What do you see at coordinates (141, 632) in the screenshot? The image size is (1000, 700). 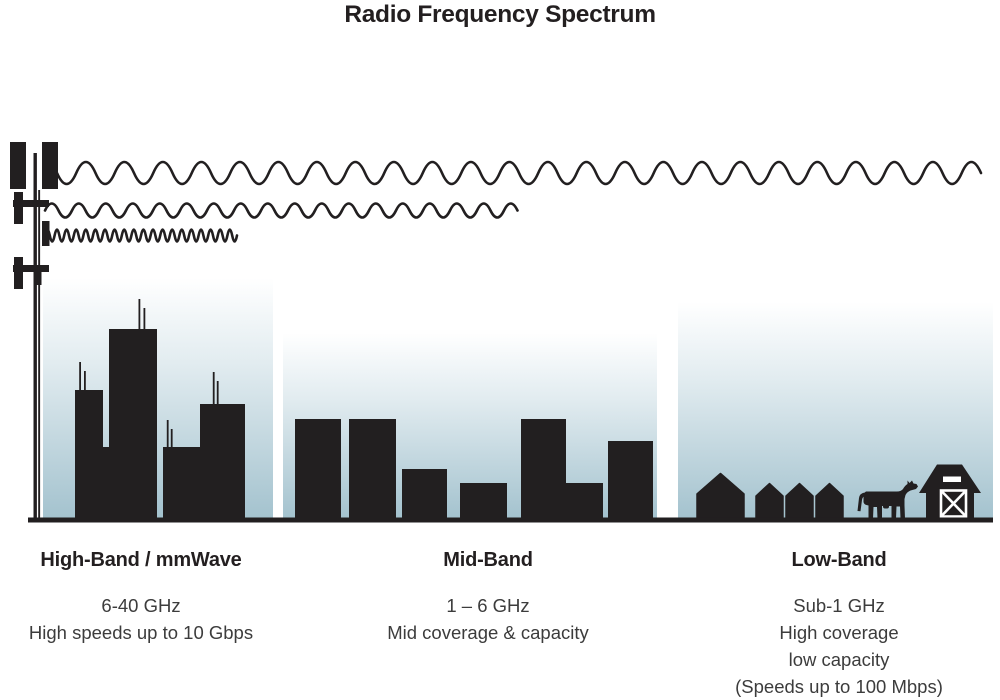 I see `band-detail-speed: High speeds up to 10 Gbps` at bounding box center [141, 632].